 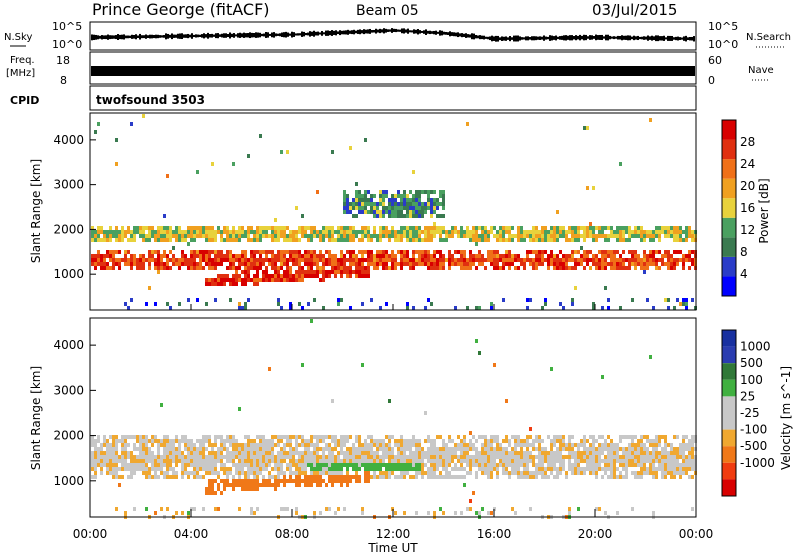 What do you see at coordinates (729, 471) in the screenshot?
I see `velocity-colorbar-segment` at bounding box center [729, 471].